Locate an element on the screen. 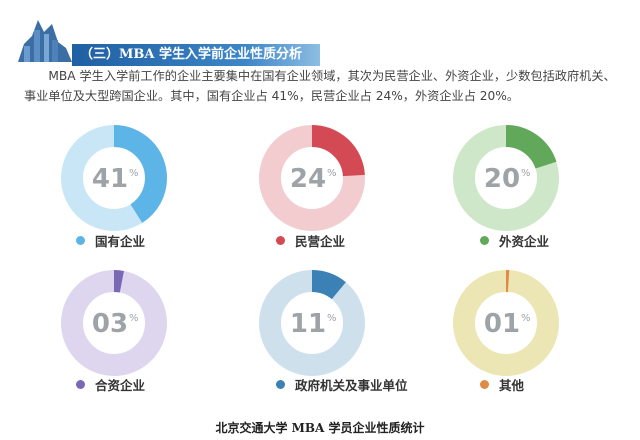  donut-chart: 41% is located at coordinates (114, 178).